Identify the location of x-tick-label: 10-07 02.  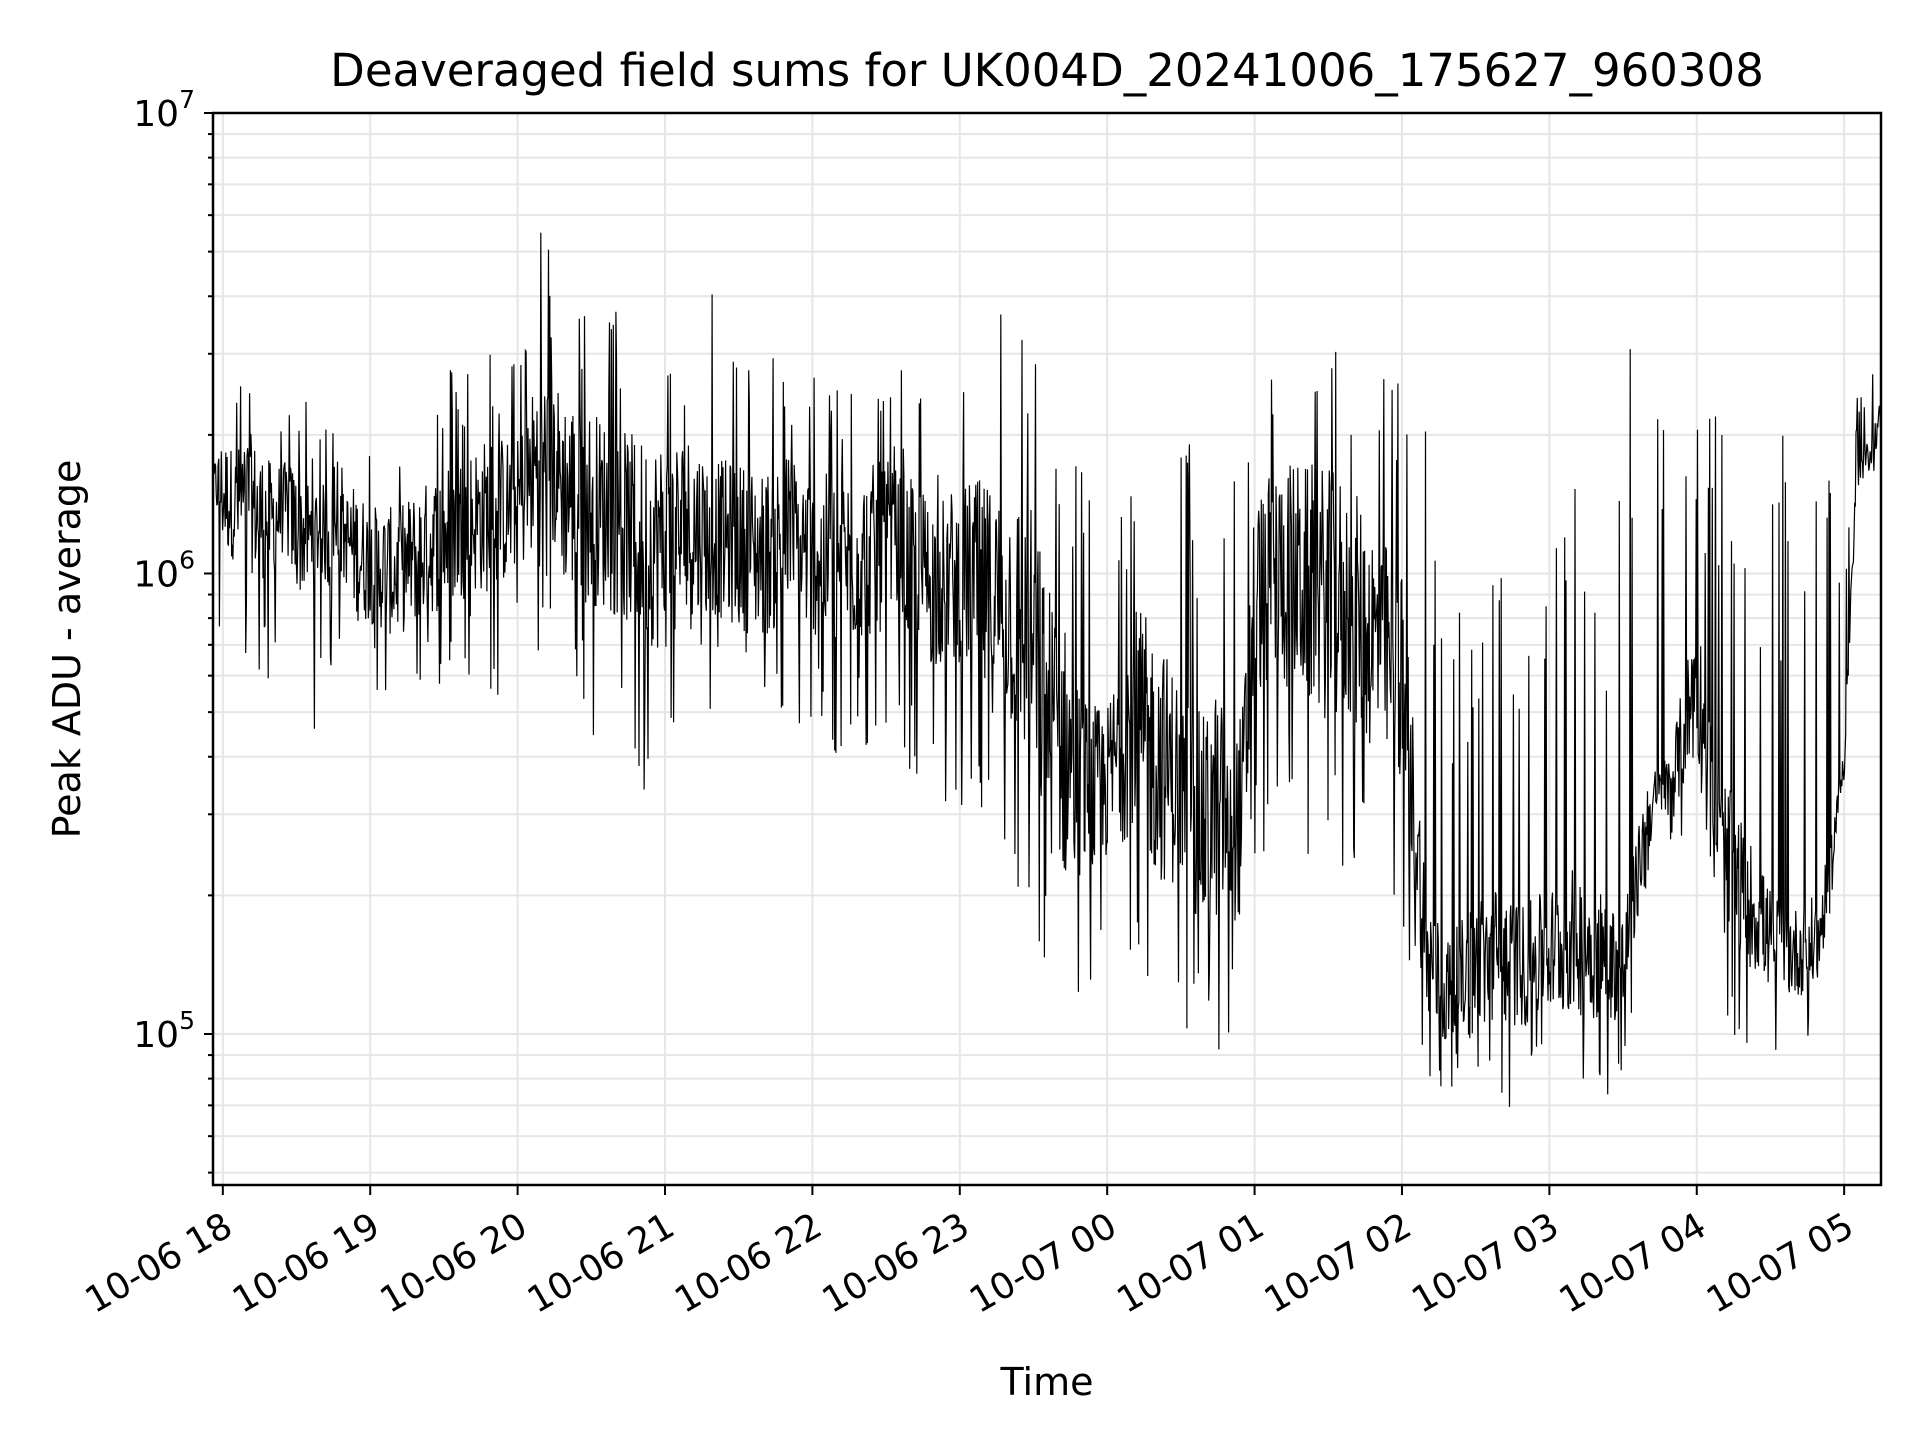
(1338, 1263).